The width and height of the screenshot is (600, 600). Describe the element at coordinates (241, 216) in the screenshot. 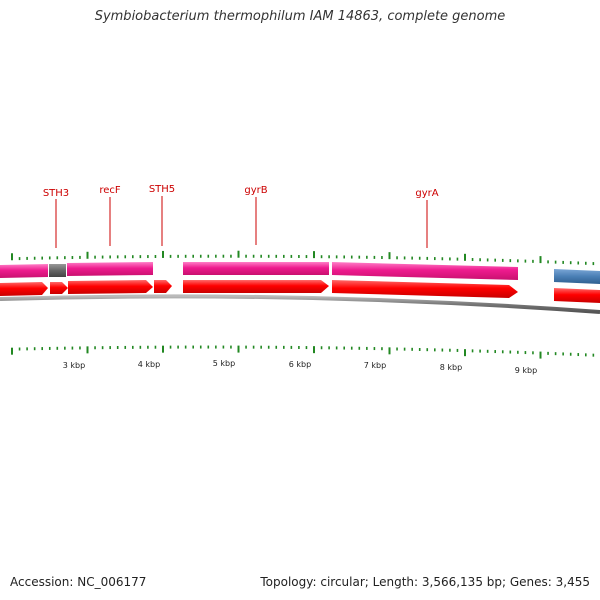

I see `gene-labels: STH3 recF STH5 gyrB gyrA` at that location.